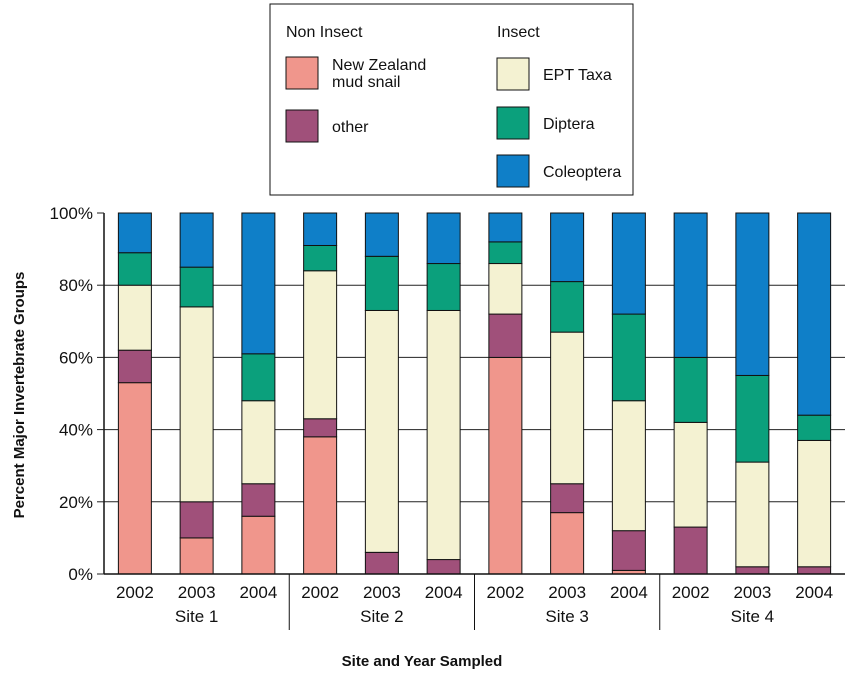  Describe the element at coordinates (76, 285) in the screenshot. I see `y-tick-label: 80%` at that location.